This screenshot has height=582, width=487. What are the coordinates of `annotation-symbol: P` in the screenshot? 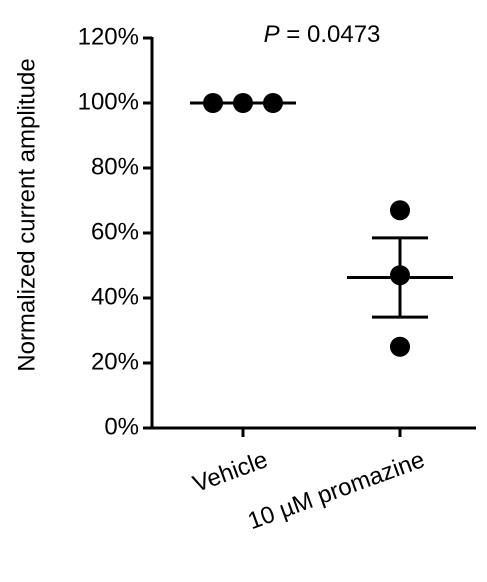 It's located at (272, 34).